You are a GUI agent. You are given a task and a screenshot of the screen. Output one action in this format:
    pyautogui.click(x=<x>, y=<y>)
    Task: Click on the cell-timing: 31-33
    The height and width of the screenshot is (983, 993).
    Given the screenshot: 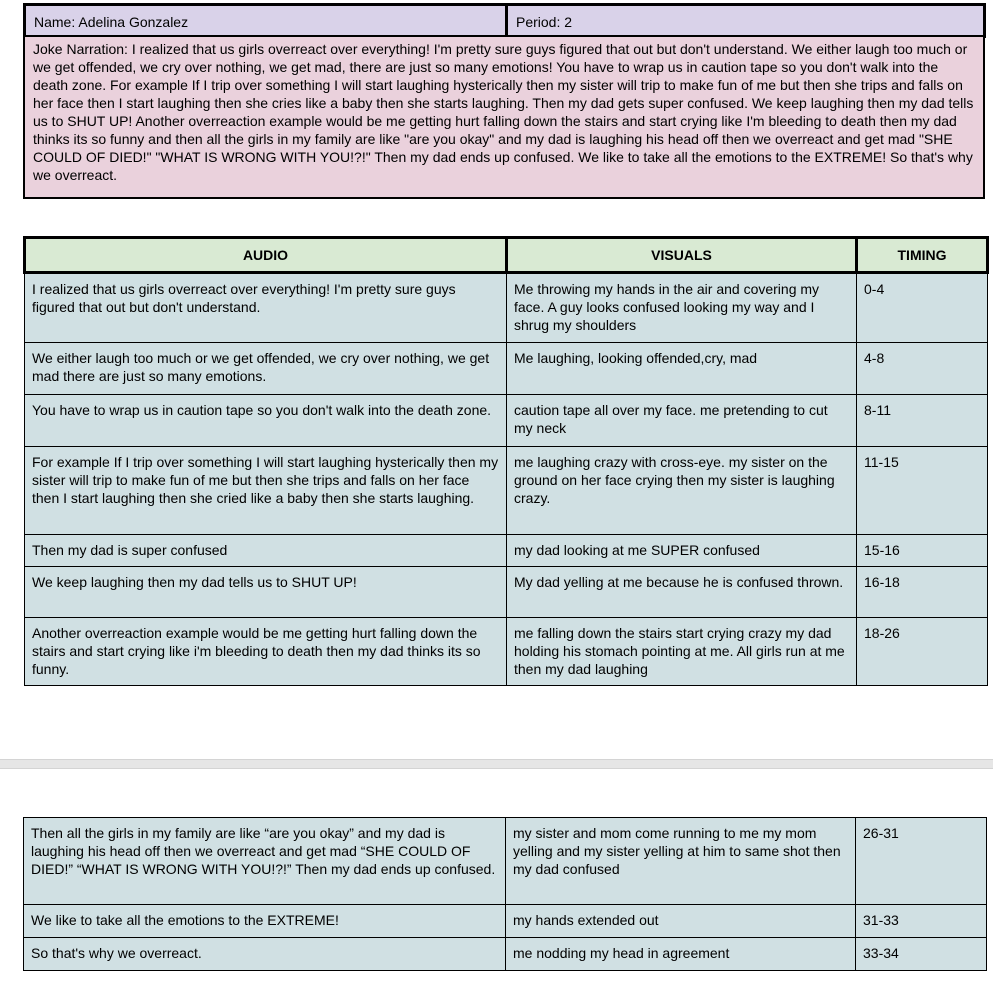 What is the action you would take?
    pyautogui.click(x=921, y=921)
    